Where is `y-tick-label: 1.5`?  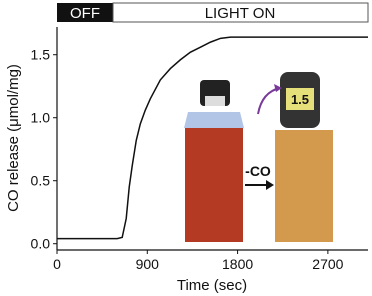
y-tick-label: 1.5 is located at coordinates (41, 55).